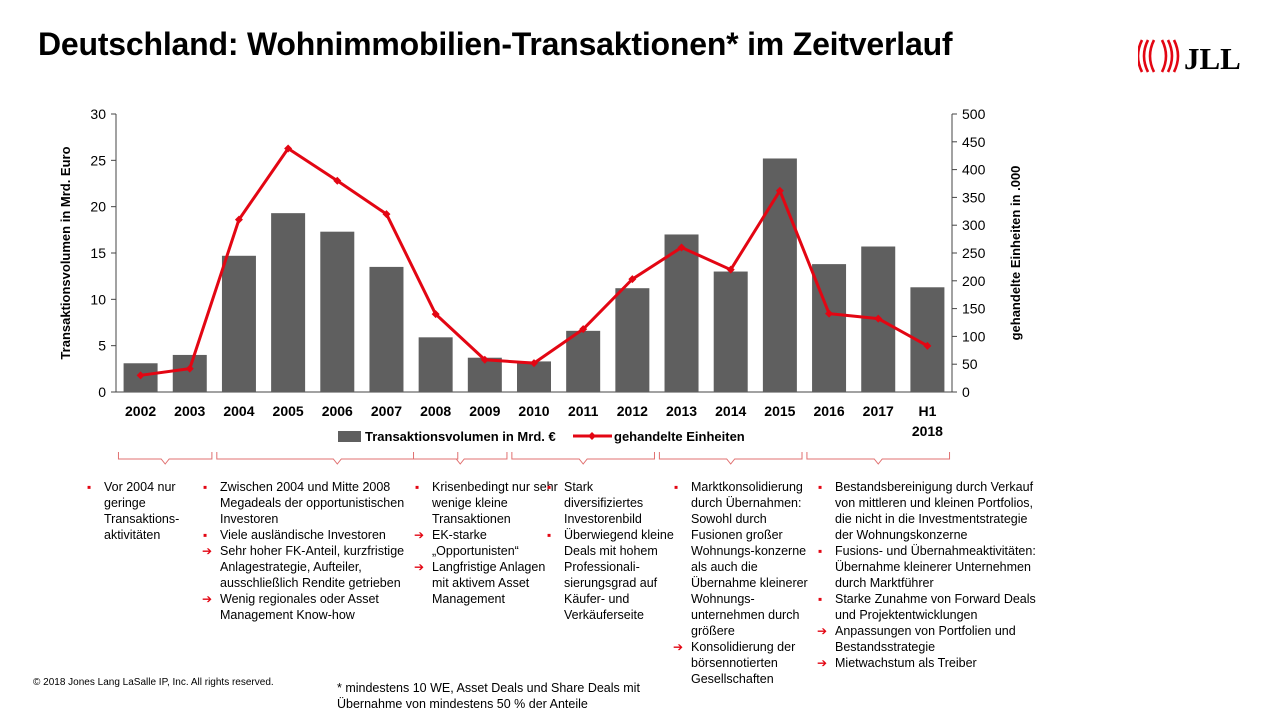 Image resolution: width=1280 pixels, height=716 pixels. Describe the element at coordinates (583, 411) in the screenshot. I see `x-tick-label: 2011` at that location.